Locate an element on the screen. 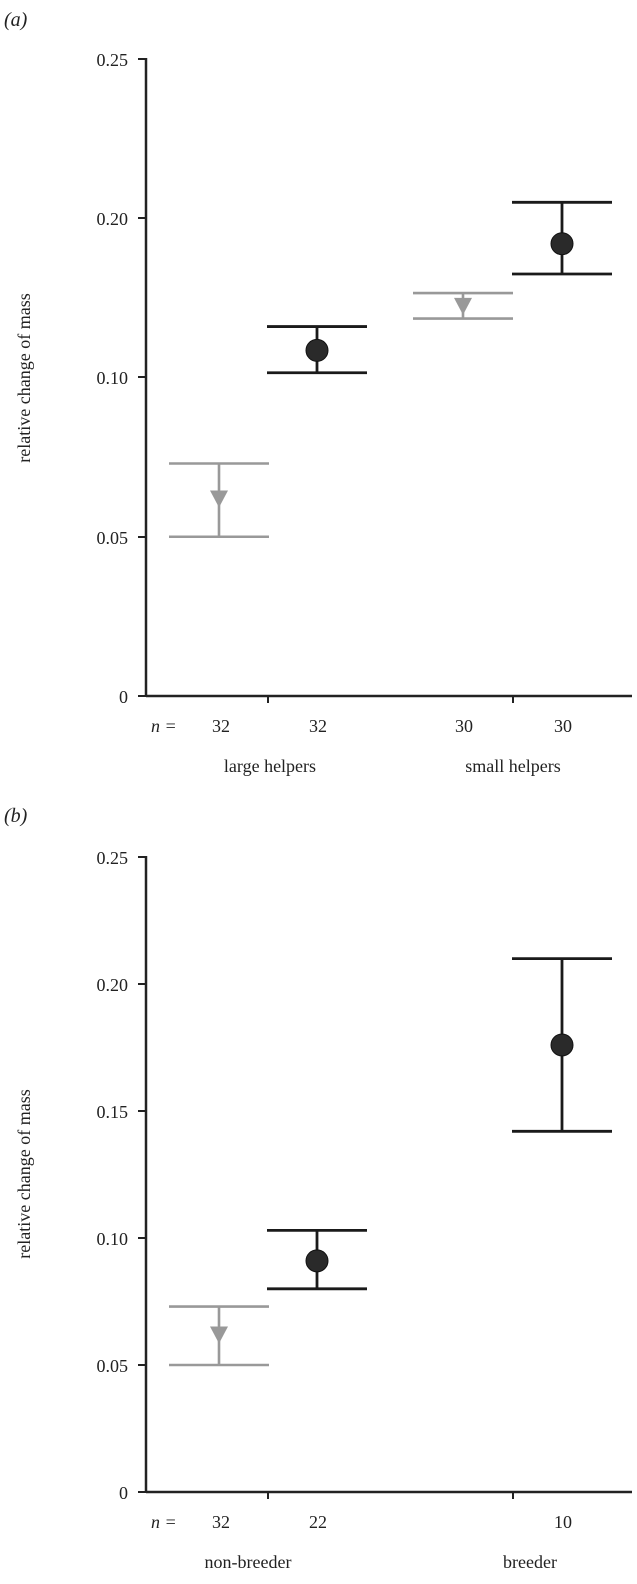 The height and width of the screenshot is (1584, 637). y-tick-b: 0.15 is located at coordinates (121, 1112).